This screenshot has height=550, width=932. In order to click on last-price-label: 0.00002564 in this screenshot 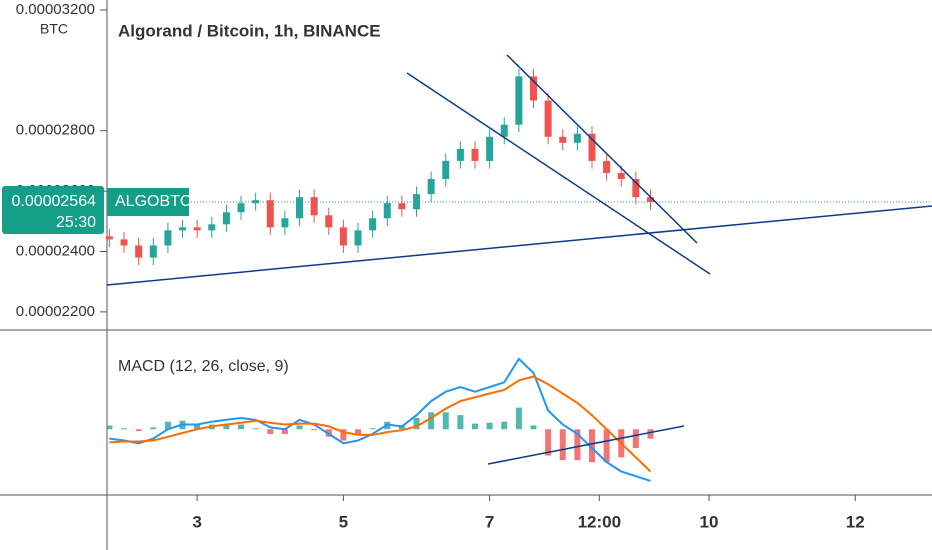, I will do `click(53, 201)`.